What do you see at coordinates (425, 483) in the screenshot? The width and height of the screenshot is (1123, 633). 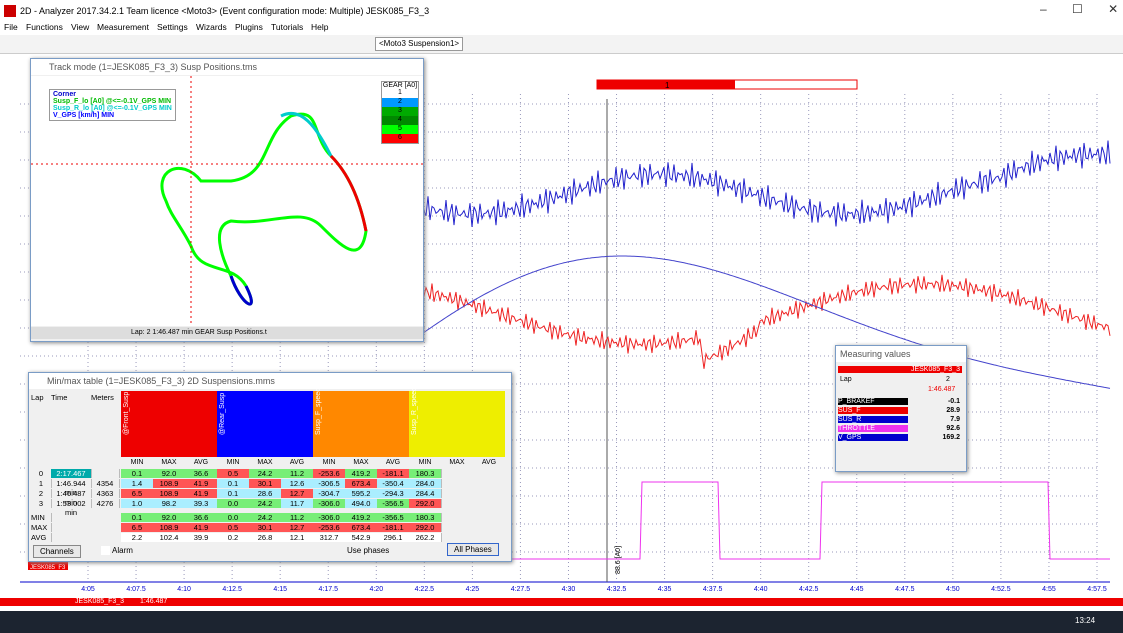 I see `cell: 284.0` at bounding box center [425, 483].